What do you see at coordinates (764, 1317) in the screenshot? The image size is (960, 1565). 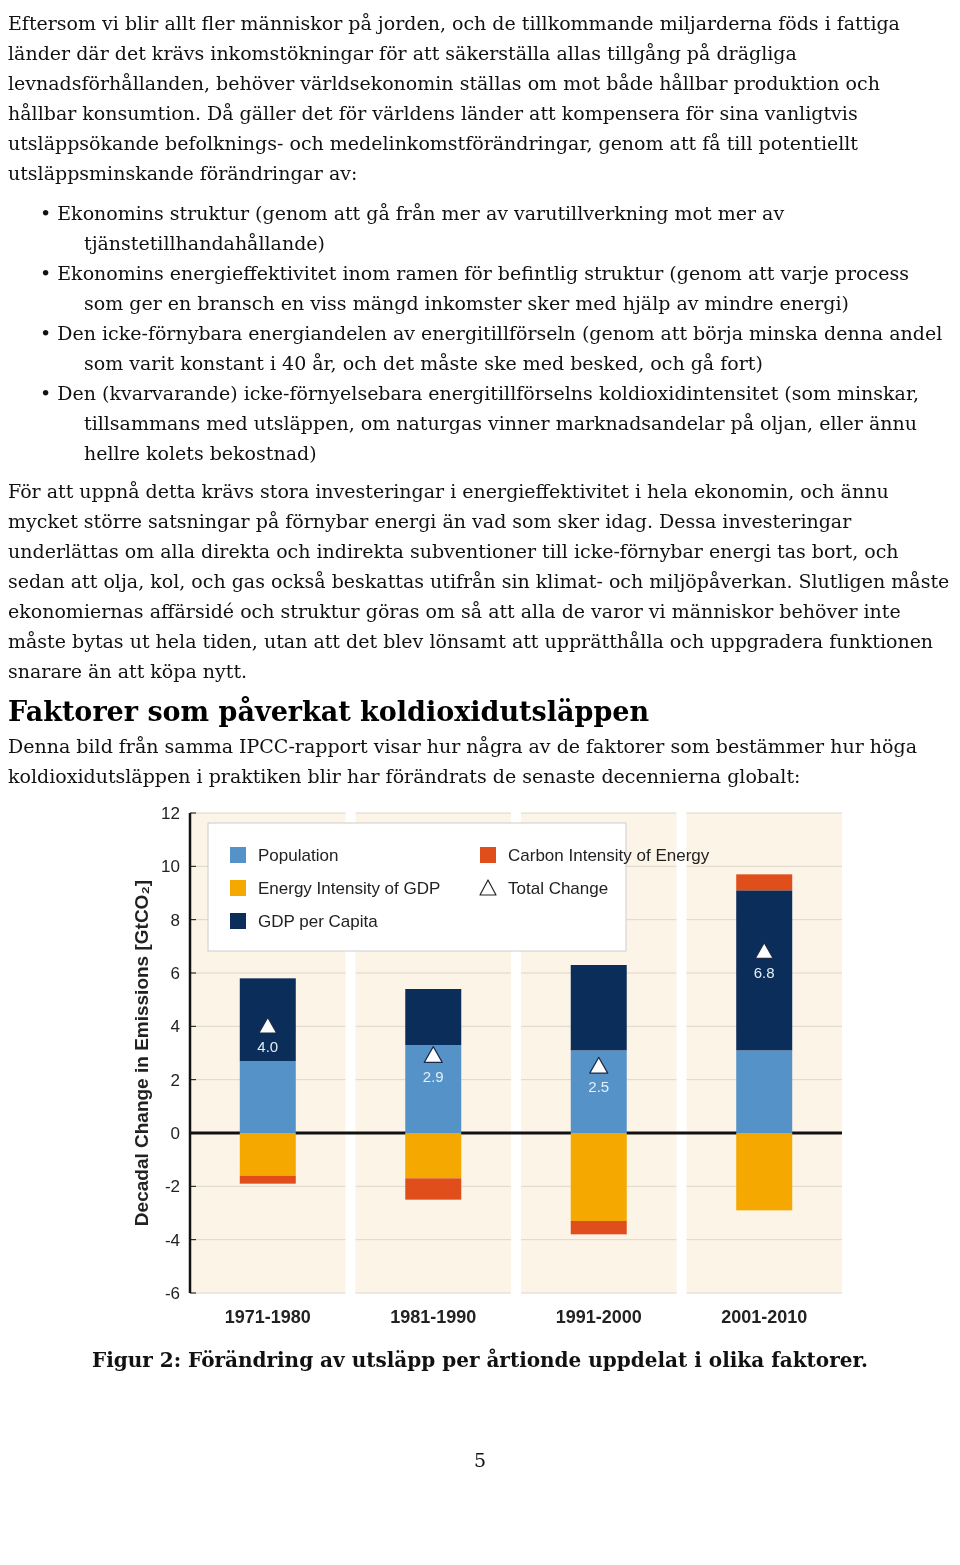 I see `x-tick-label: 2001-2010` at bounding box center [764, 1317].